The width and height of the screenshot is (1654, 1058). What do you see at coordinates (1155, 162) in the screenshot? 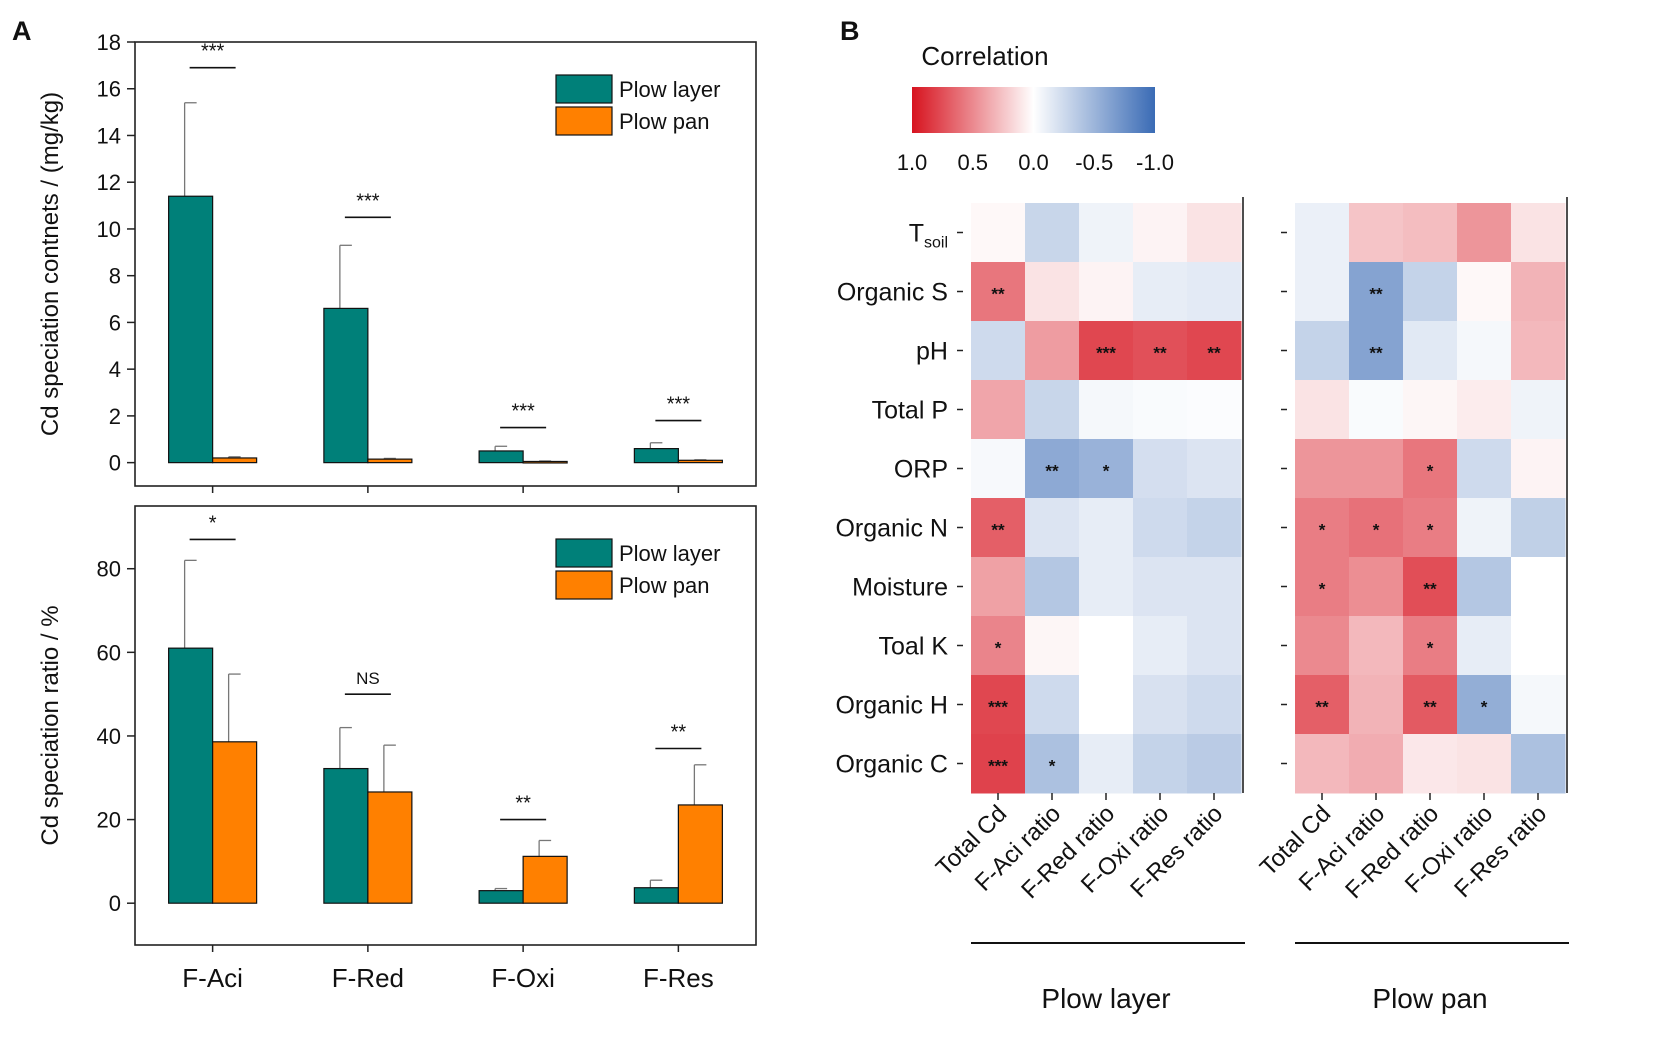
I see `colorbar-tick-label: -1.0` at bounding box center [1155, 162].